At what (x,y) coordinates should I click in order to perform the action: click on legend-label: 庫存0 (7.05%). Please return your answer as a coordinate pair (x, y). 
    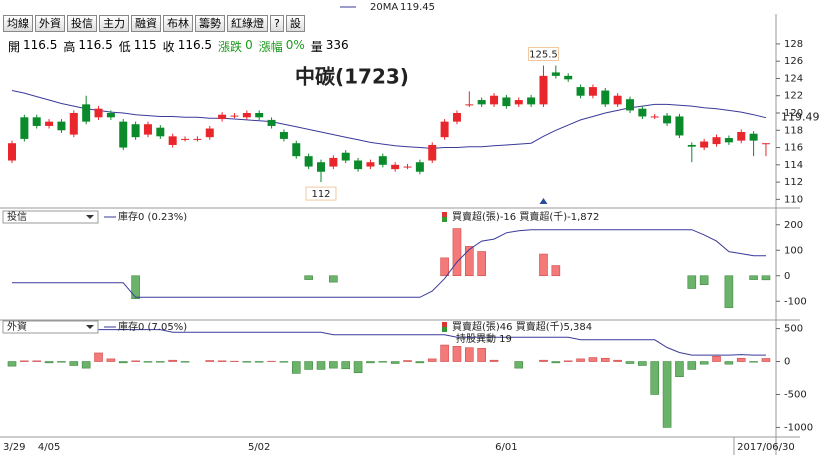
    Looking at the image, I should click on (152, 326).